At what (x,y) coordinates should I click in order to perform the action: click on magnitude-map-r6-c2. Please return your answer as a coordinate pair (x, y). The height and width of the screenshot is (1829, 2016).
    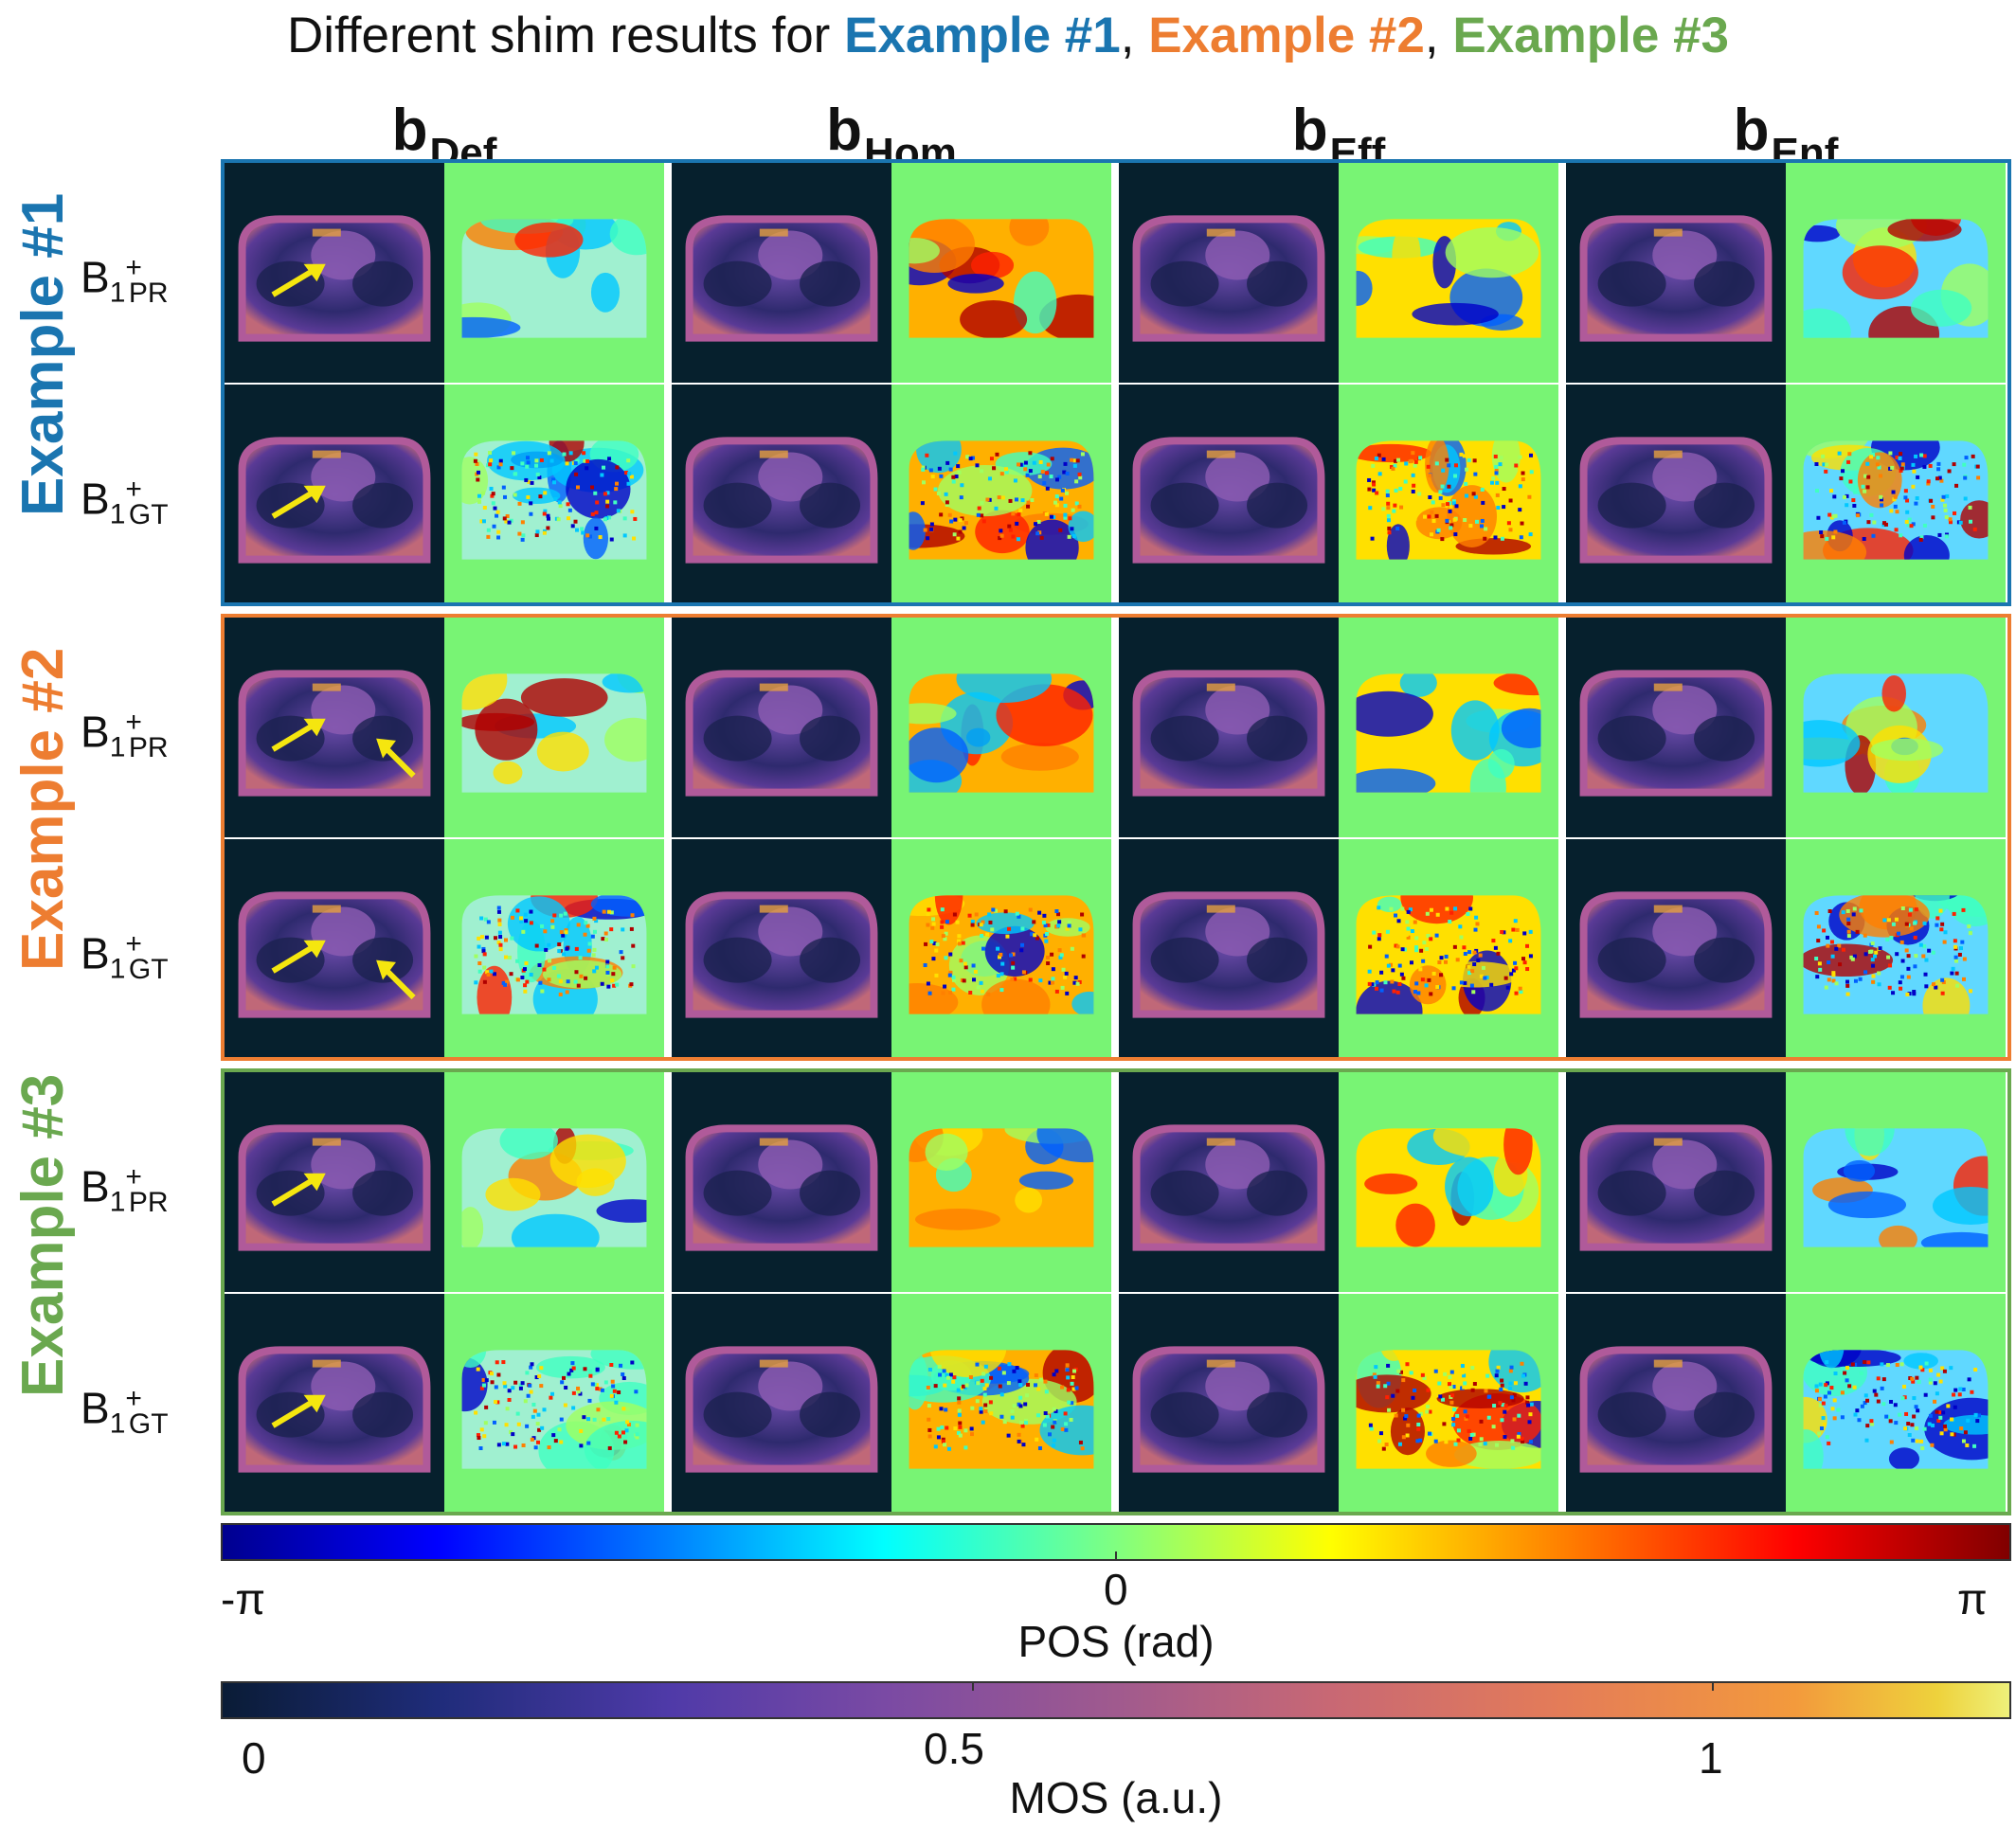
    Looking at the image, I should click on (781, 1404).